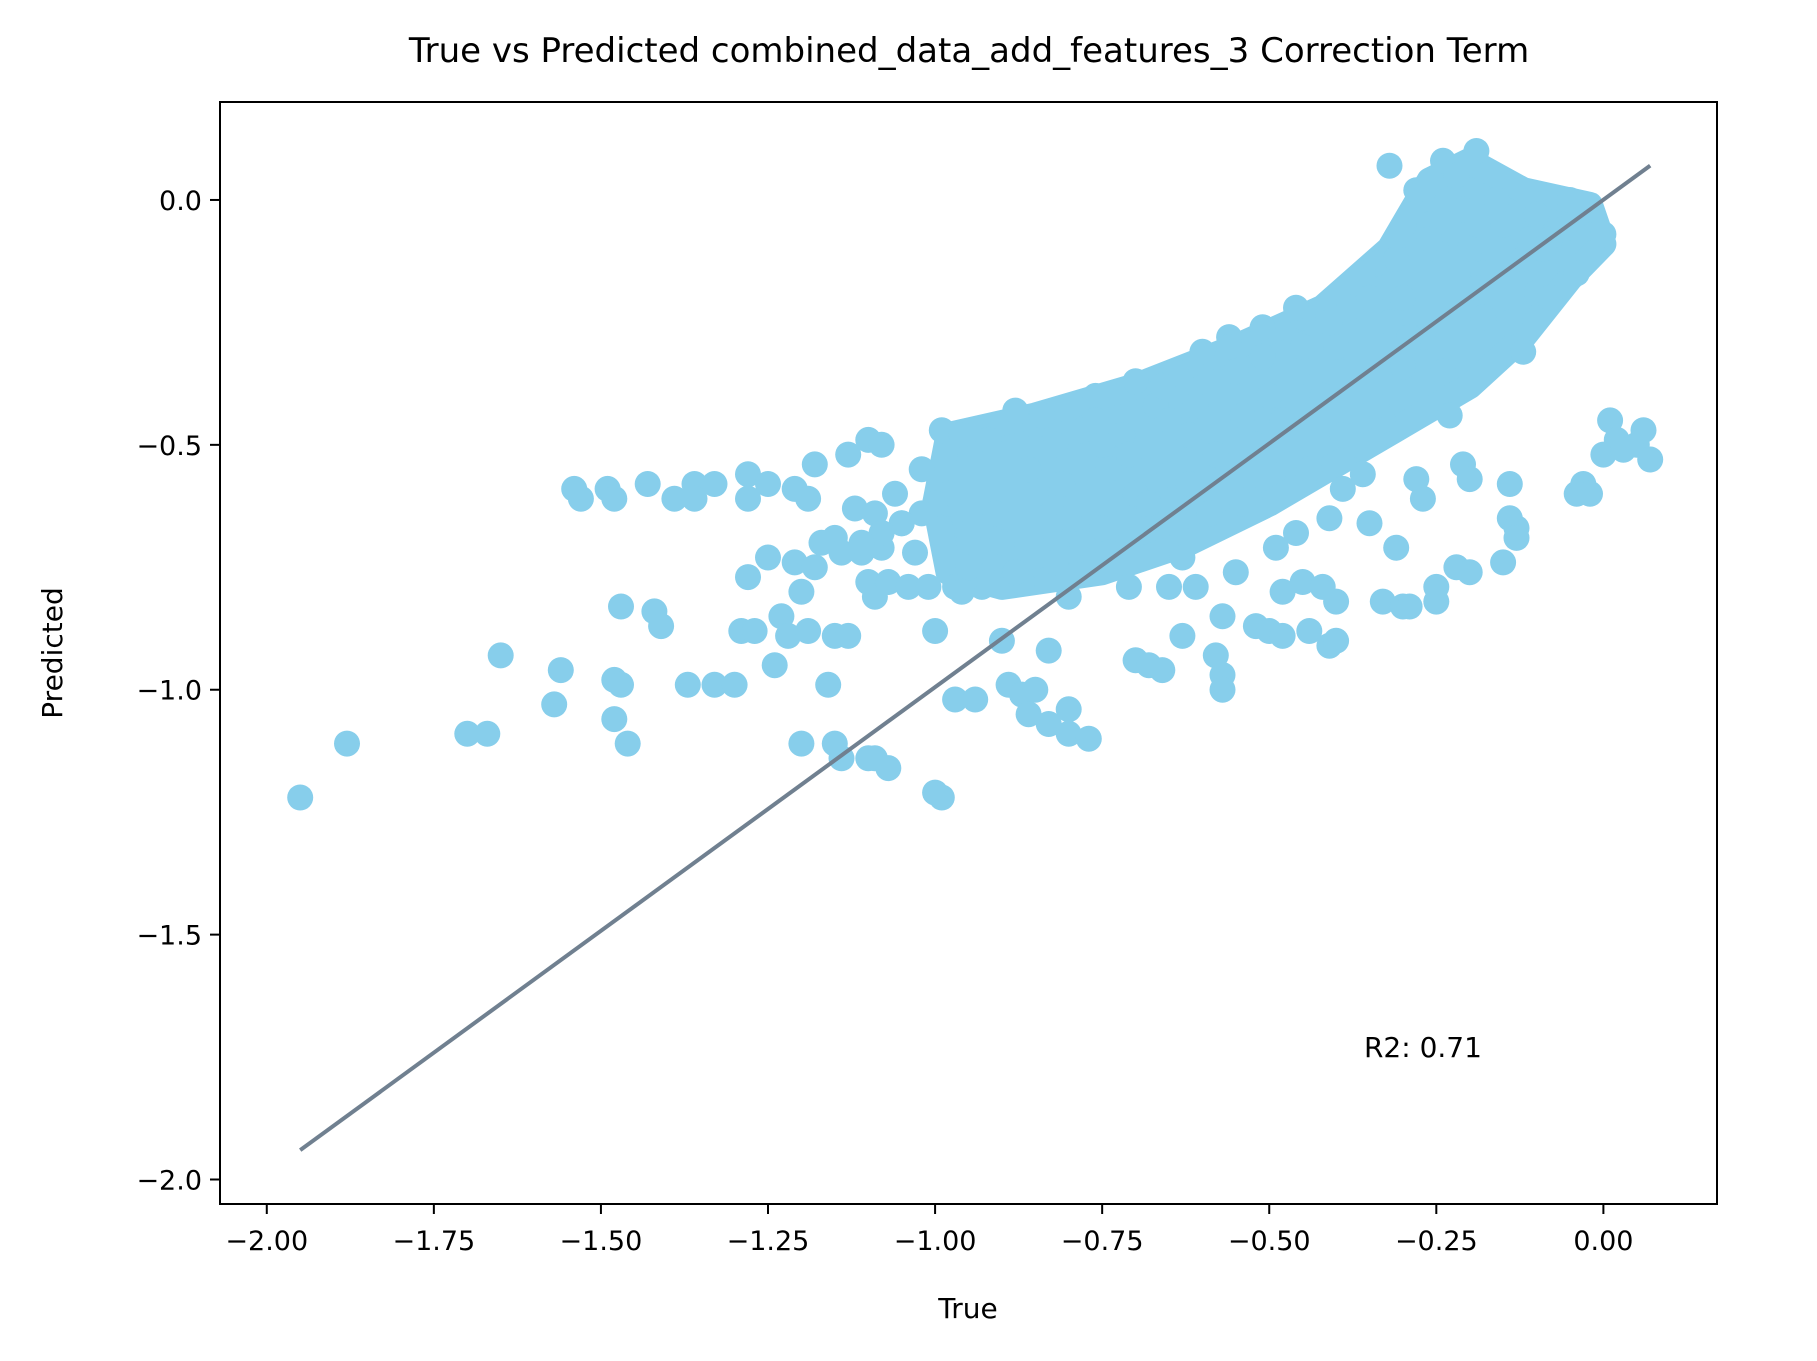 The width and height of the screenshot is (1817, 1361). I want to click on y-tick-label: 0.0, so click(180, 201).